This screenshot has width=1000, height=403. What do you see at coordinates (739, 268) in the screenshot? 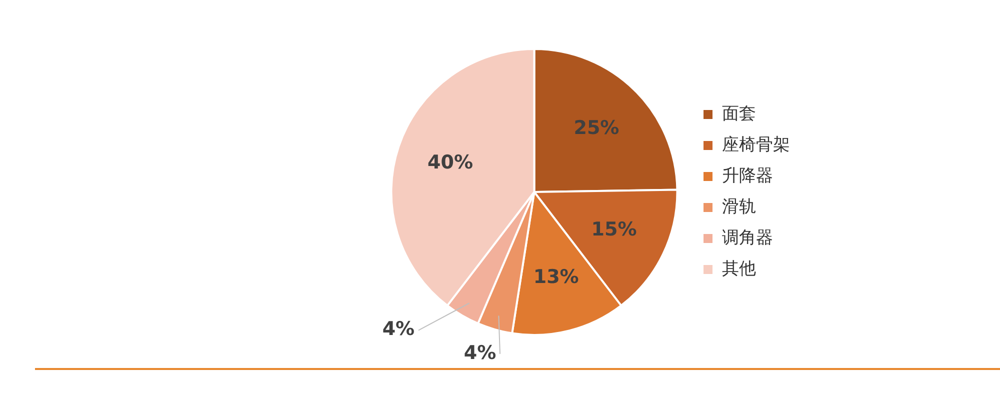
I see `legend-label: 其他` at bounding box center [739, 268].